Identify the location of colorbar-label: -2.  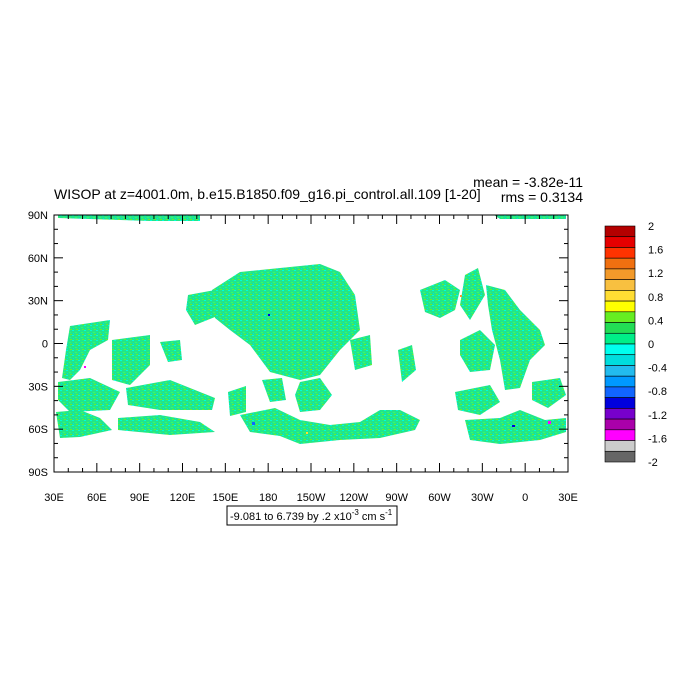
(653, 463).